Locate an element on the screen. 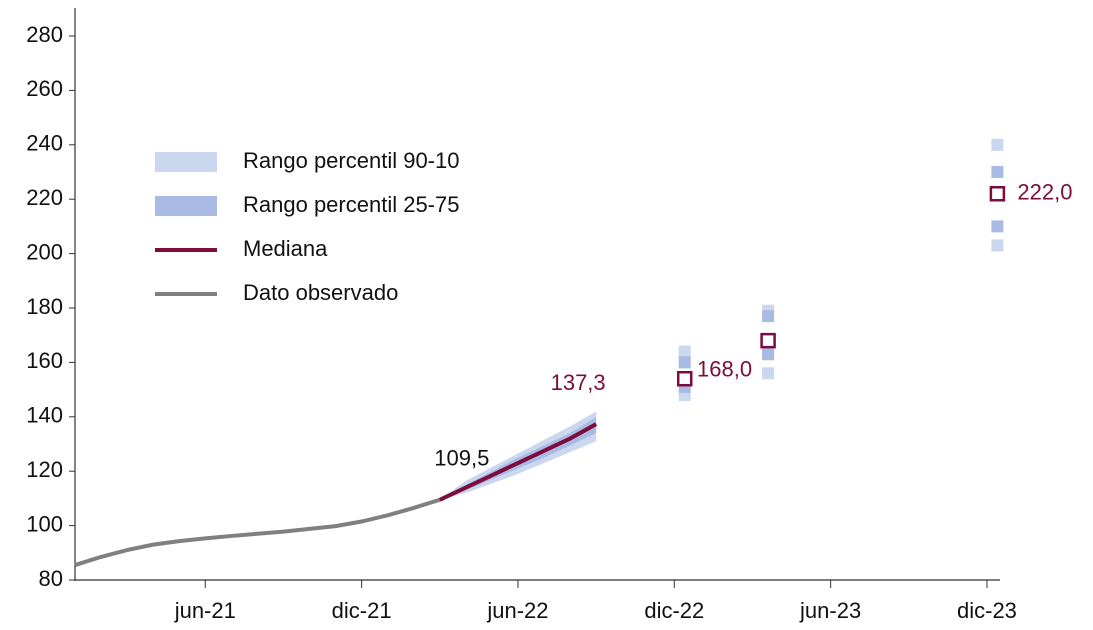 The width and height of the screenshot is (1093, 630). x-tick-label: dic-22 is located at coordinates (674, 610).